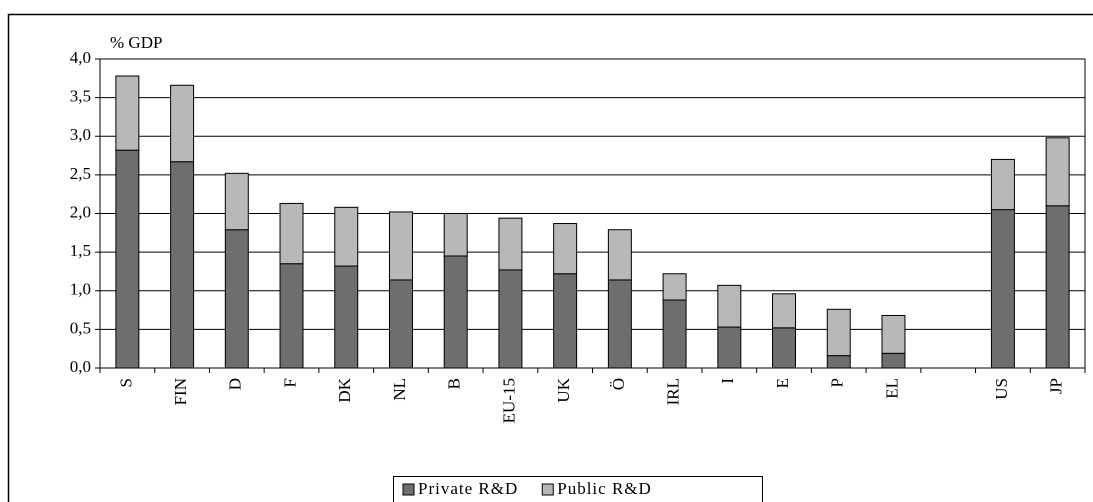 This screenshot has width=1093, height=502. I want to click on x-tick-label: S, so click(125, 382).